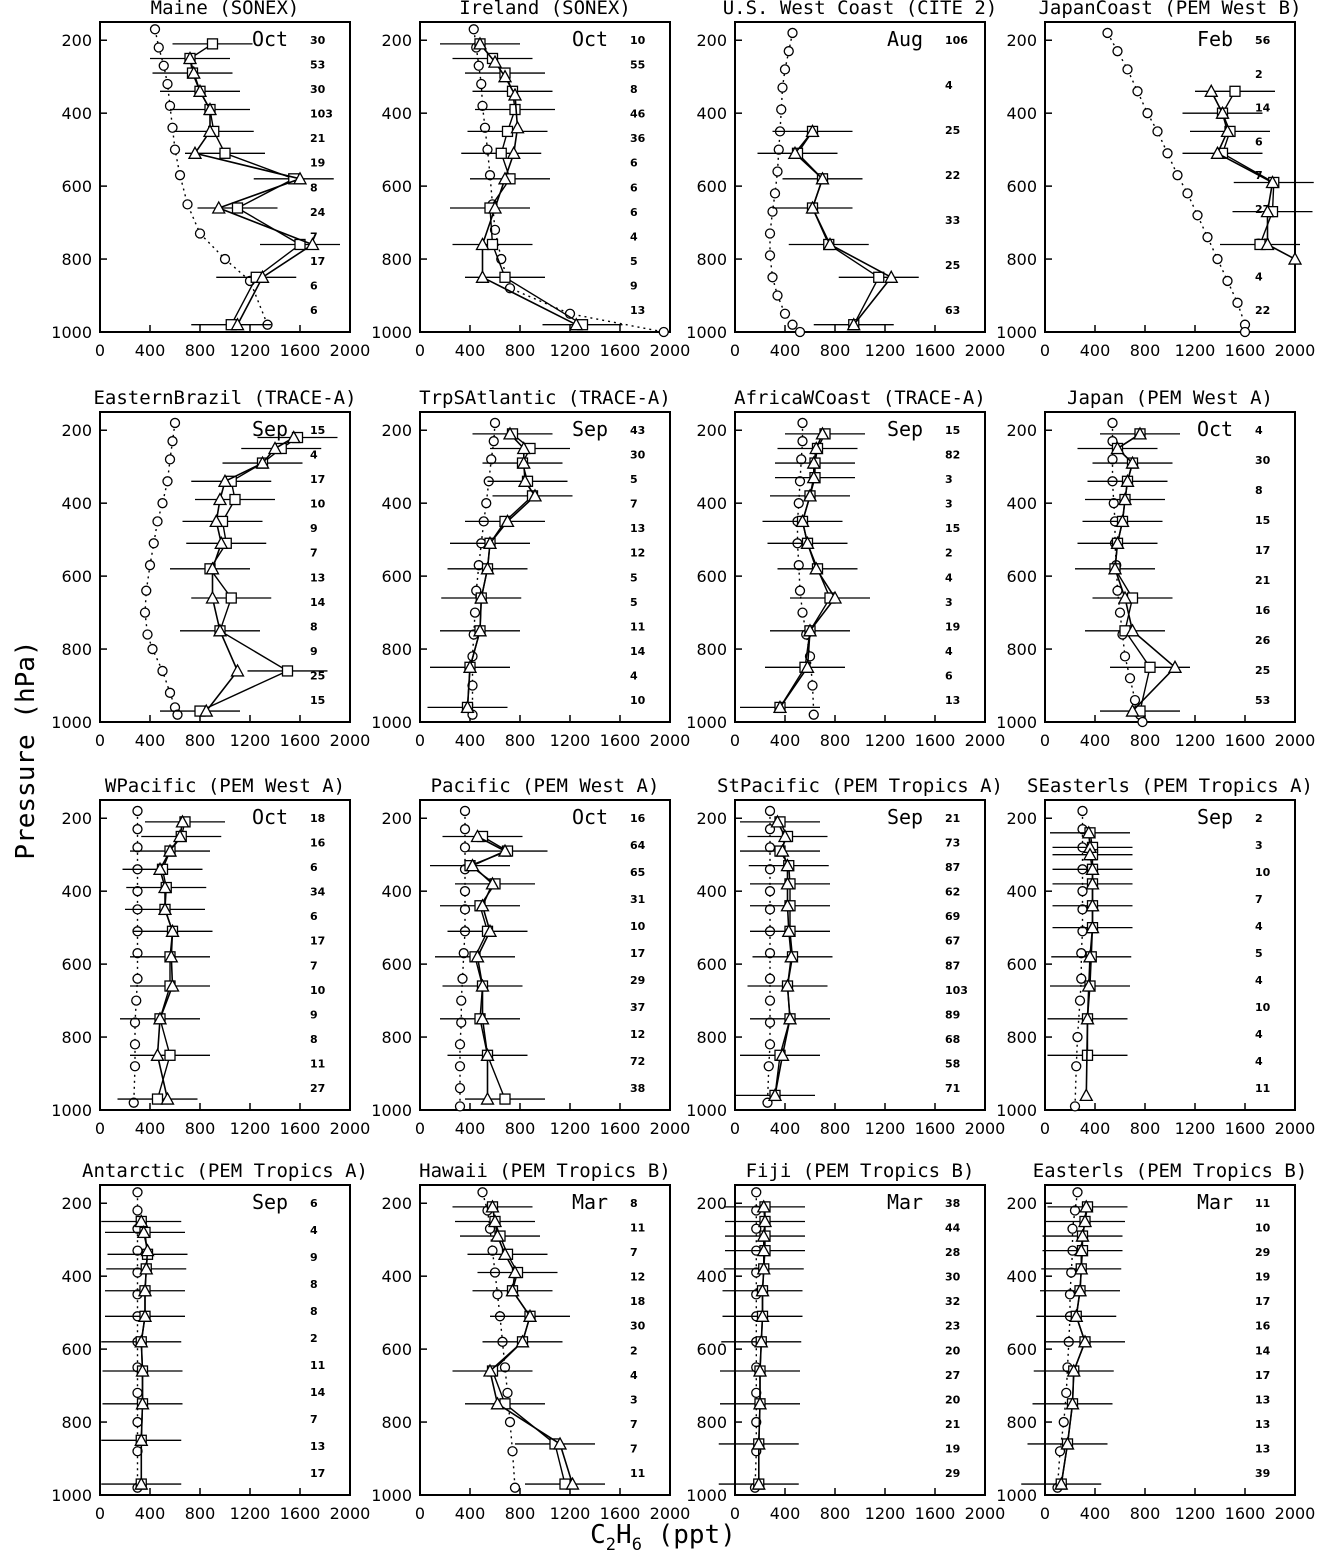  What do you see at coordinates (637, 872) in the screenshot?
I see `sample-count: 65` at bounding box center [637, 872].